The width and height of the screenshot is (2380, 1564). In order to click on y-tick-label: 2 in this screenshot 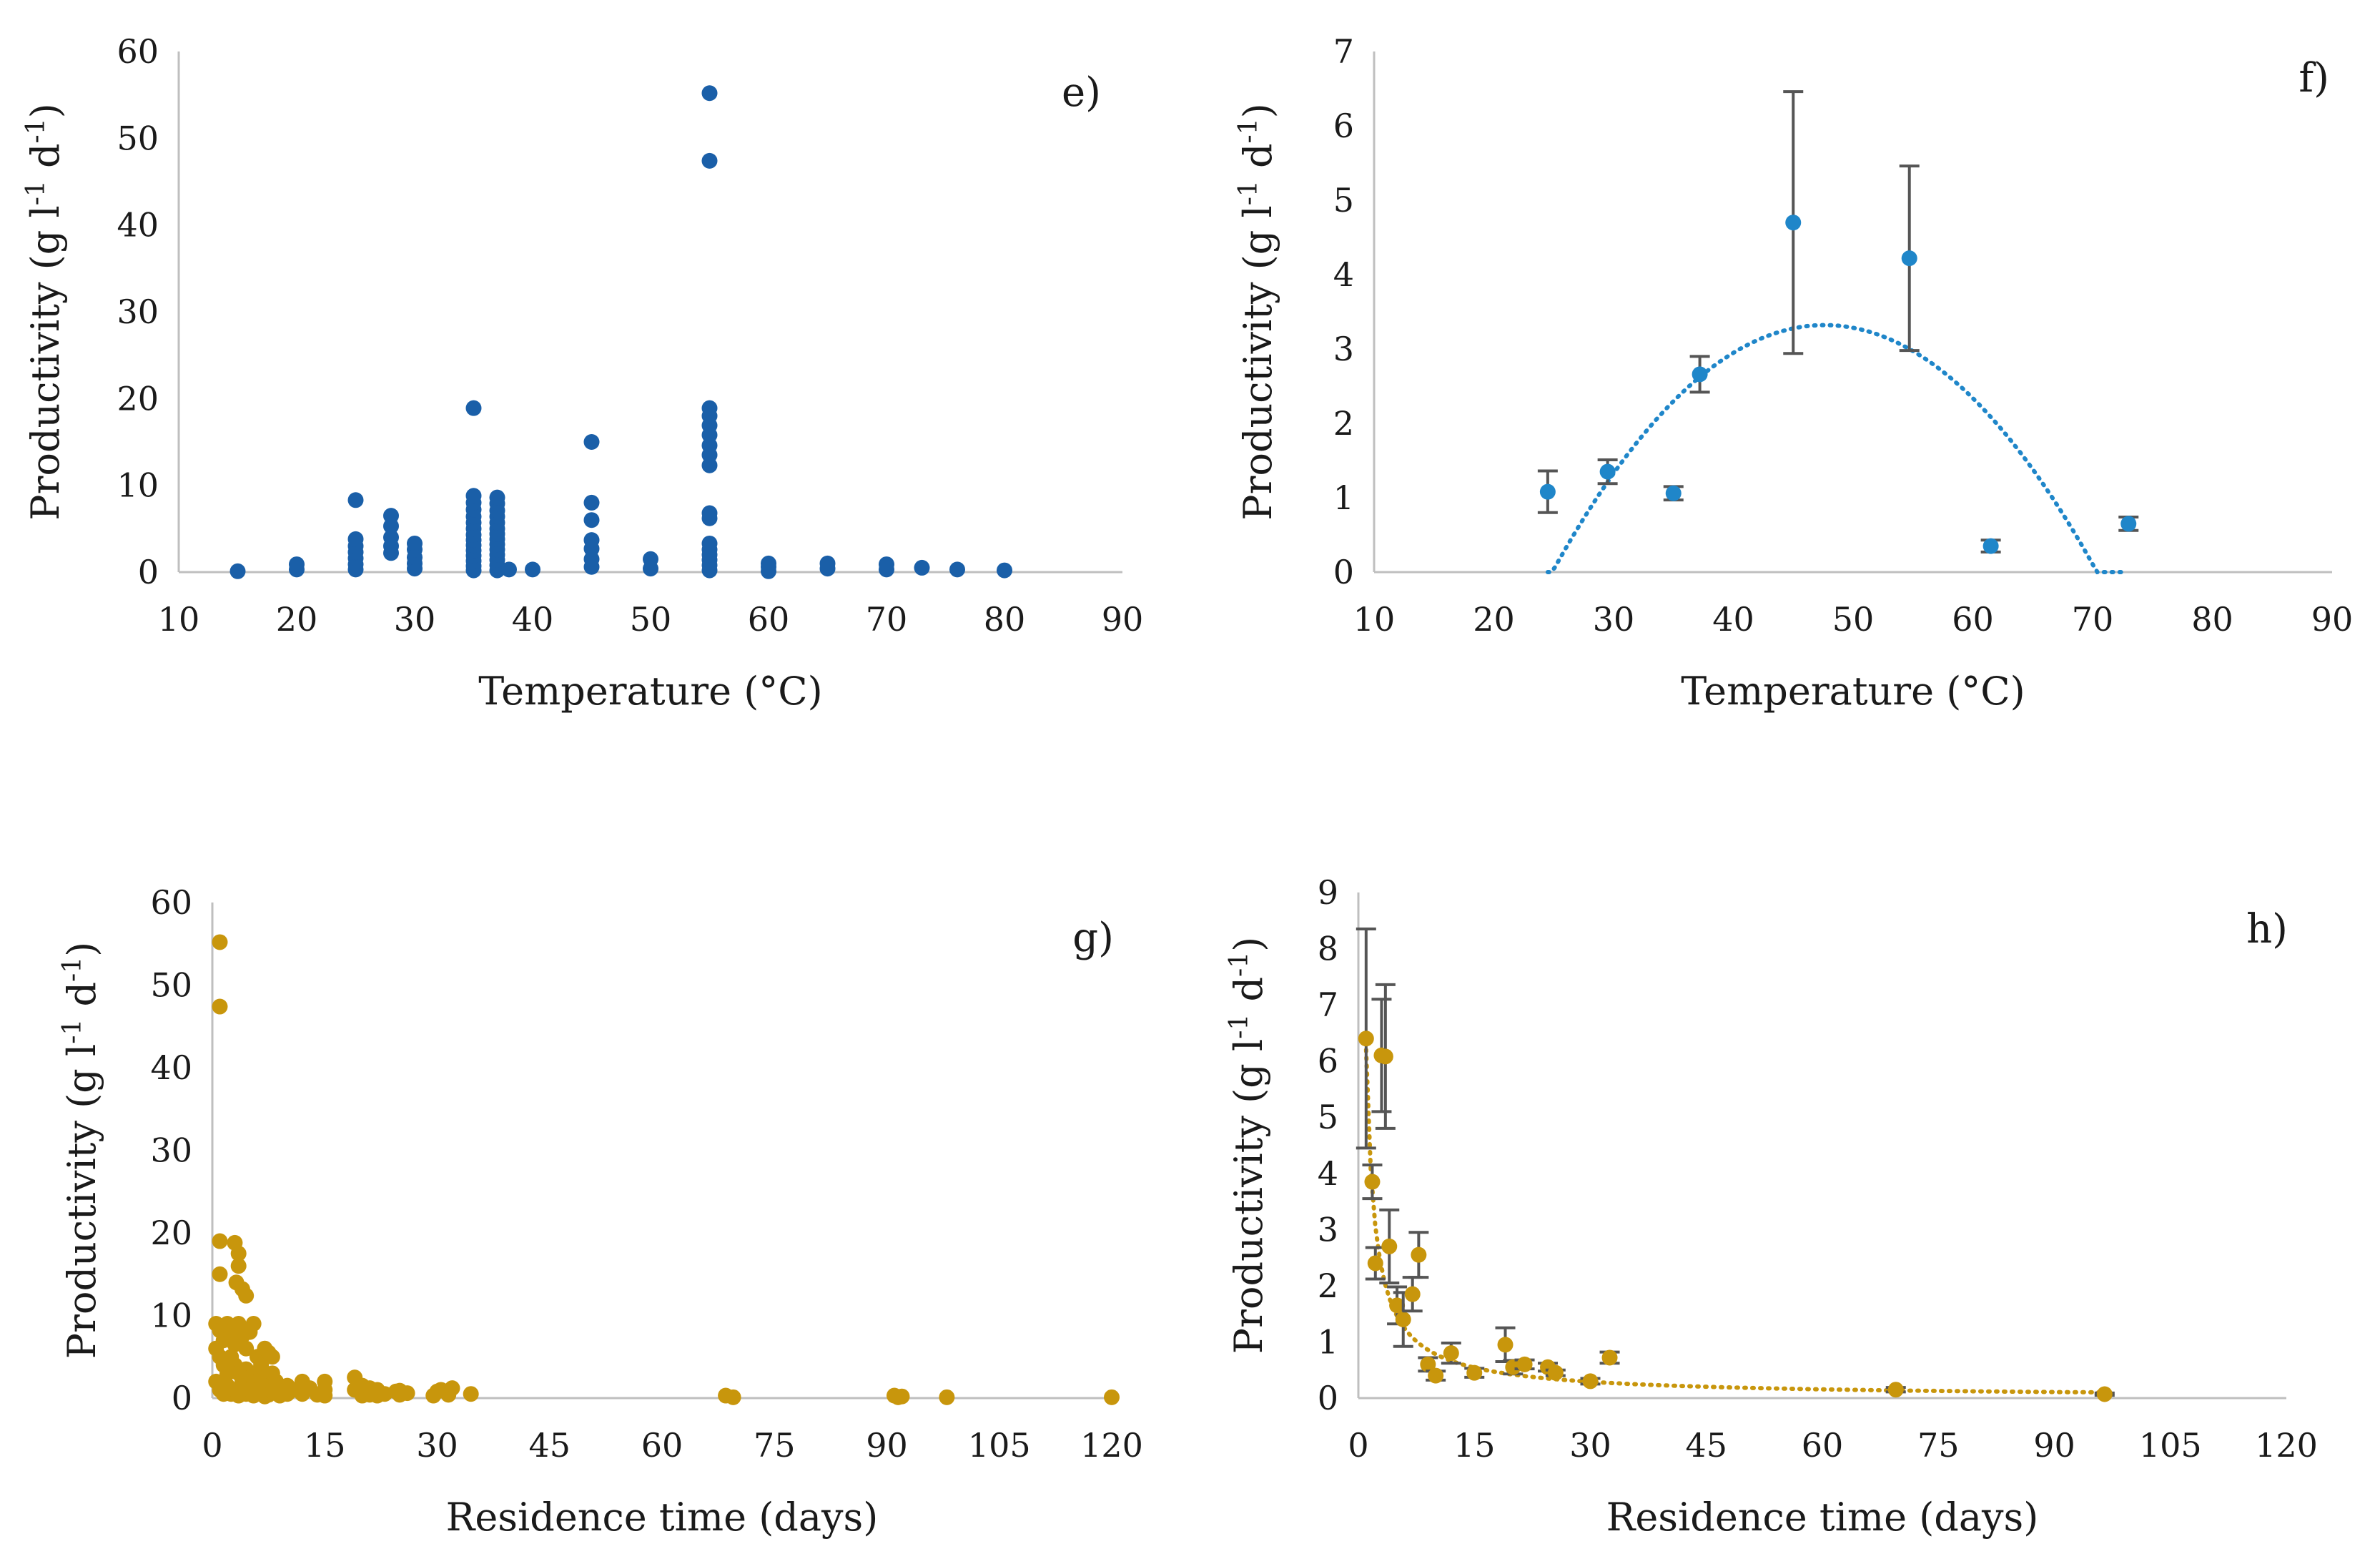, I will do `click(1328, 1286)`.